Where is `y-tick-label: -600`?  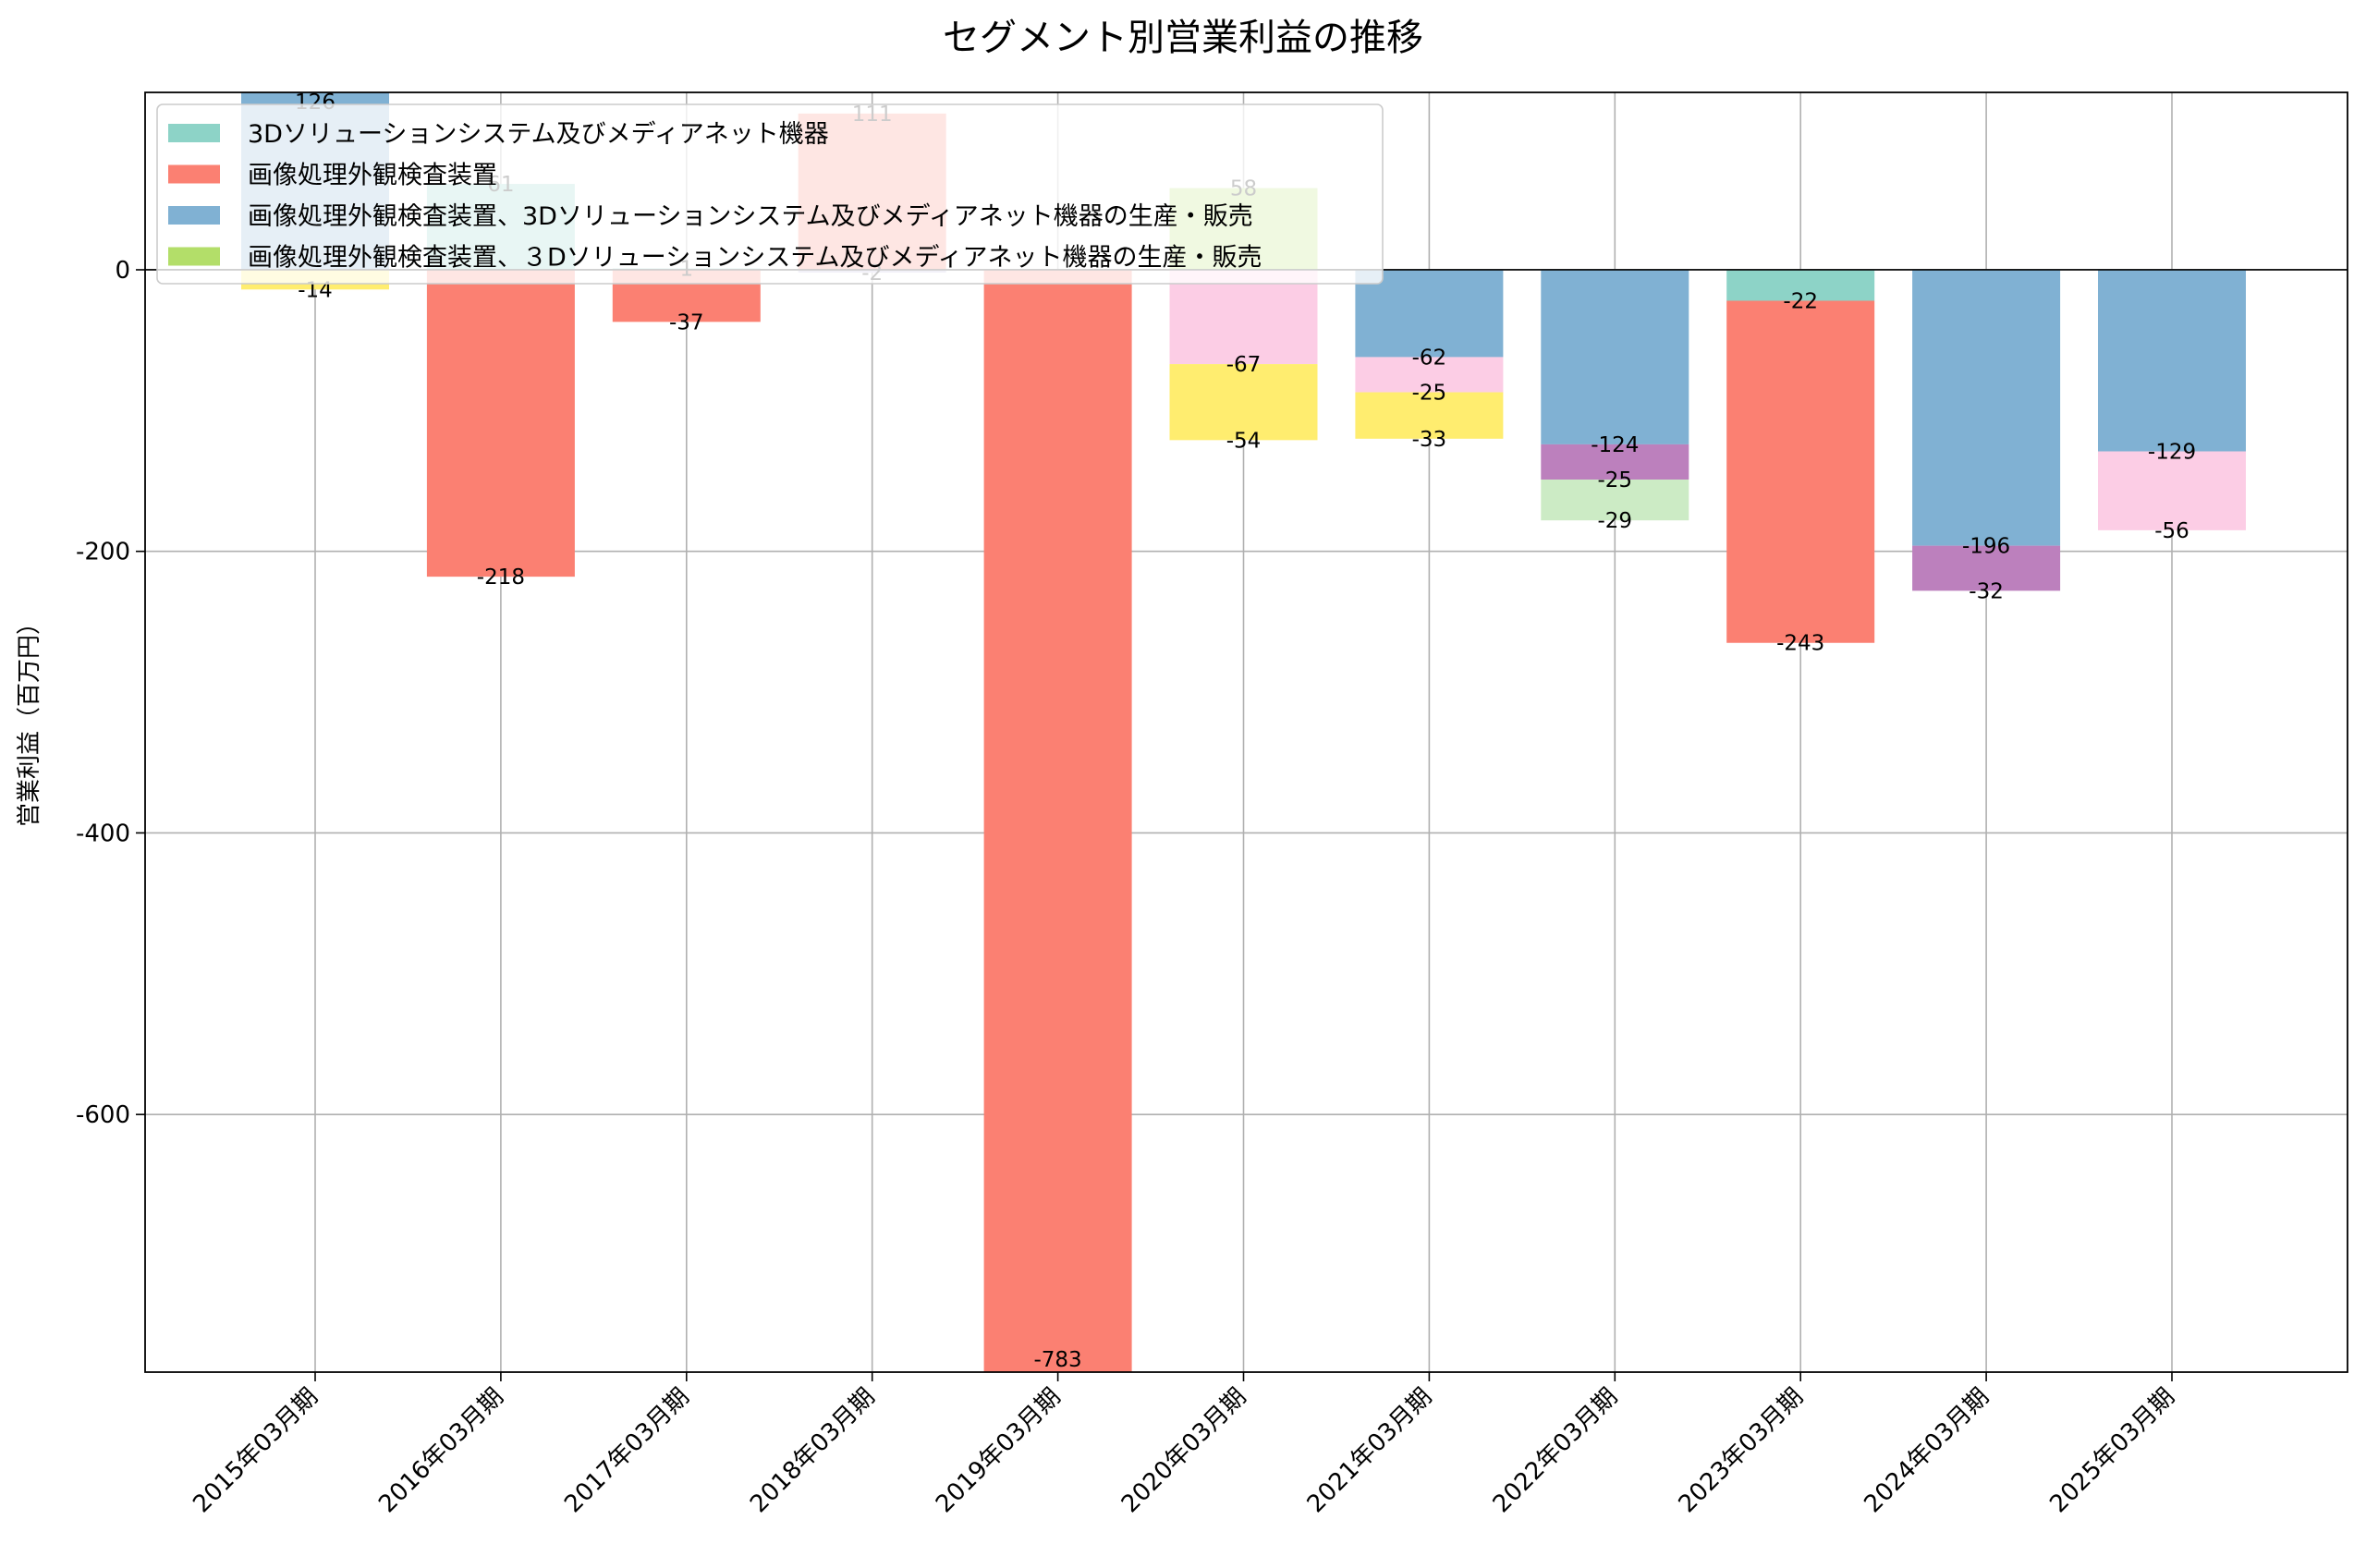 y-tick-label: -600 is located at coordinates (103, 1115).